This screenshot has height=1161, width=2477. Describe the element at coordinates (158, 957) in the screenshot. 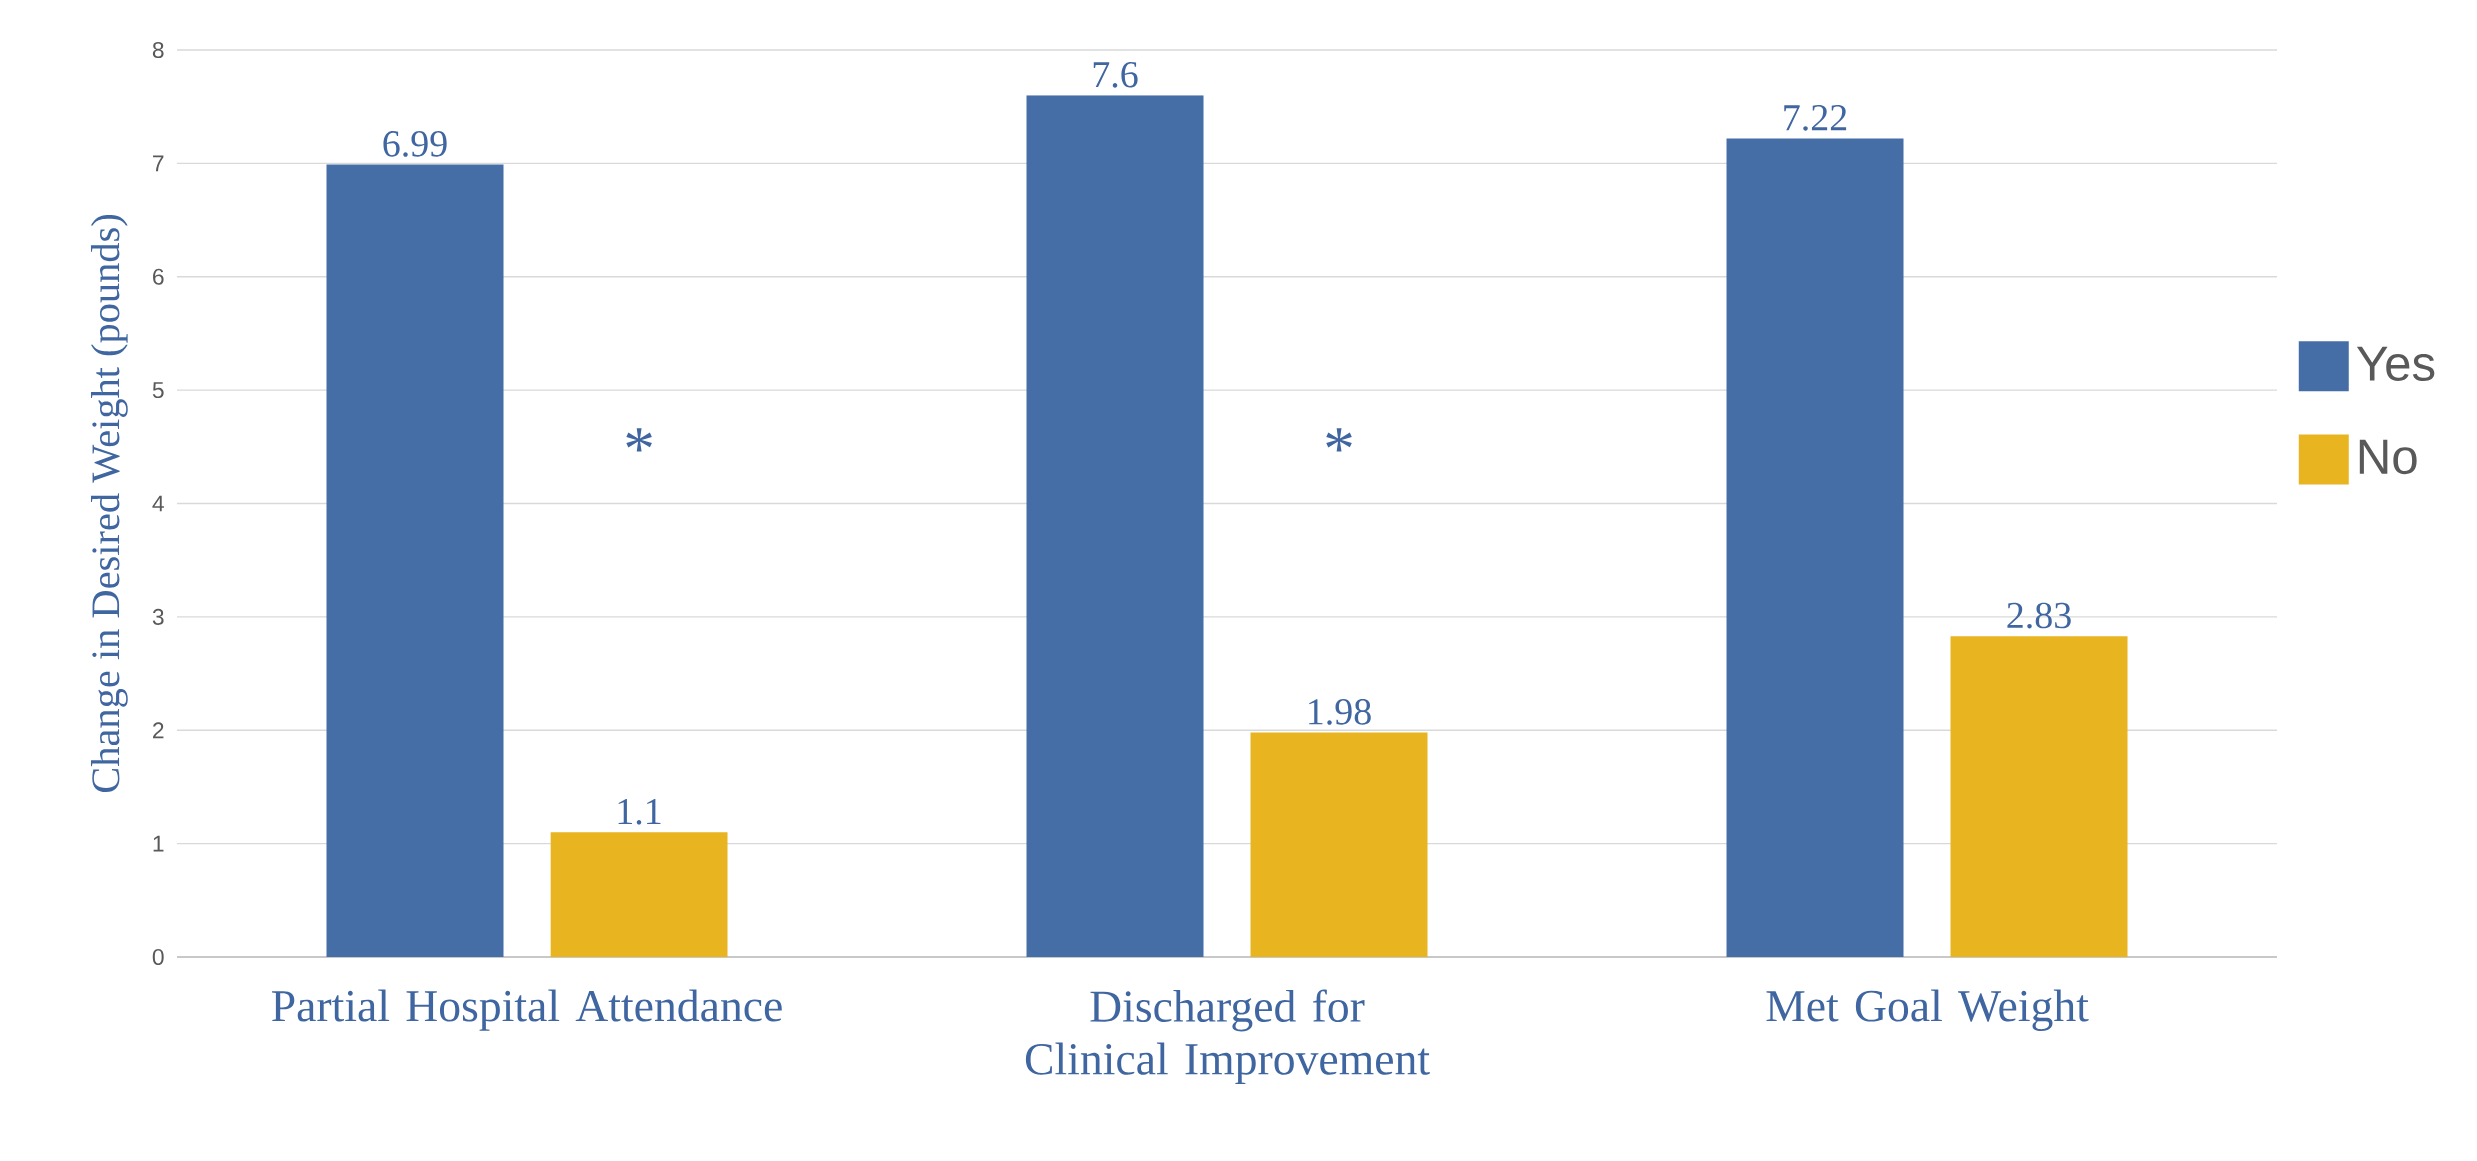

I see `y-tick-label: 0` at that location.